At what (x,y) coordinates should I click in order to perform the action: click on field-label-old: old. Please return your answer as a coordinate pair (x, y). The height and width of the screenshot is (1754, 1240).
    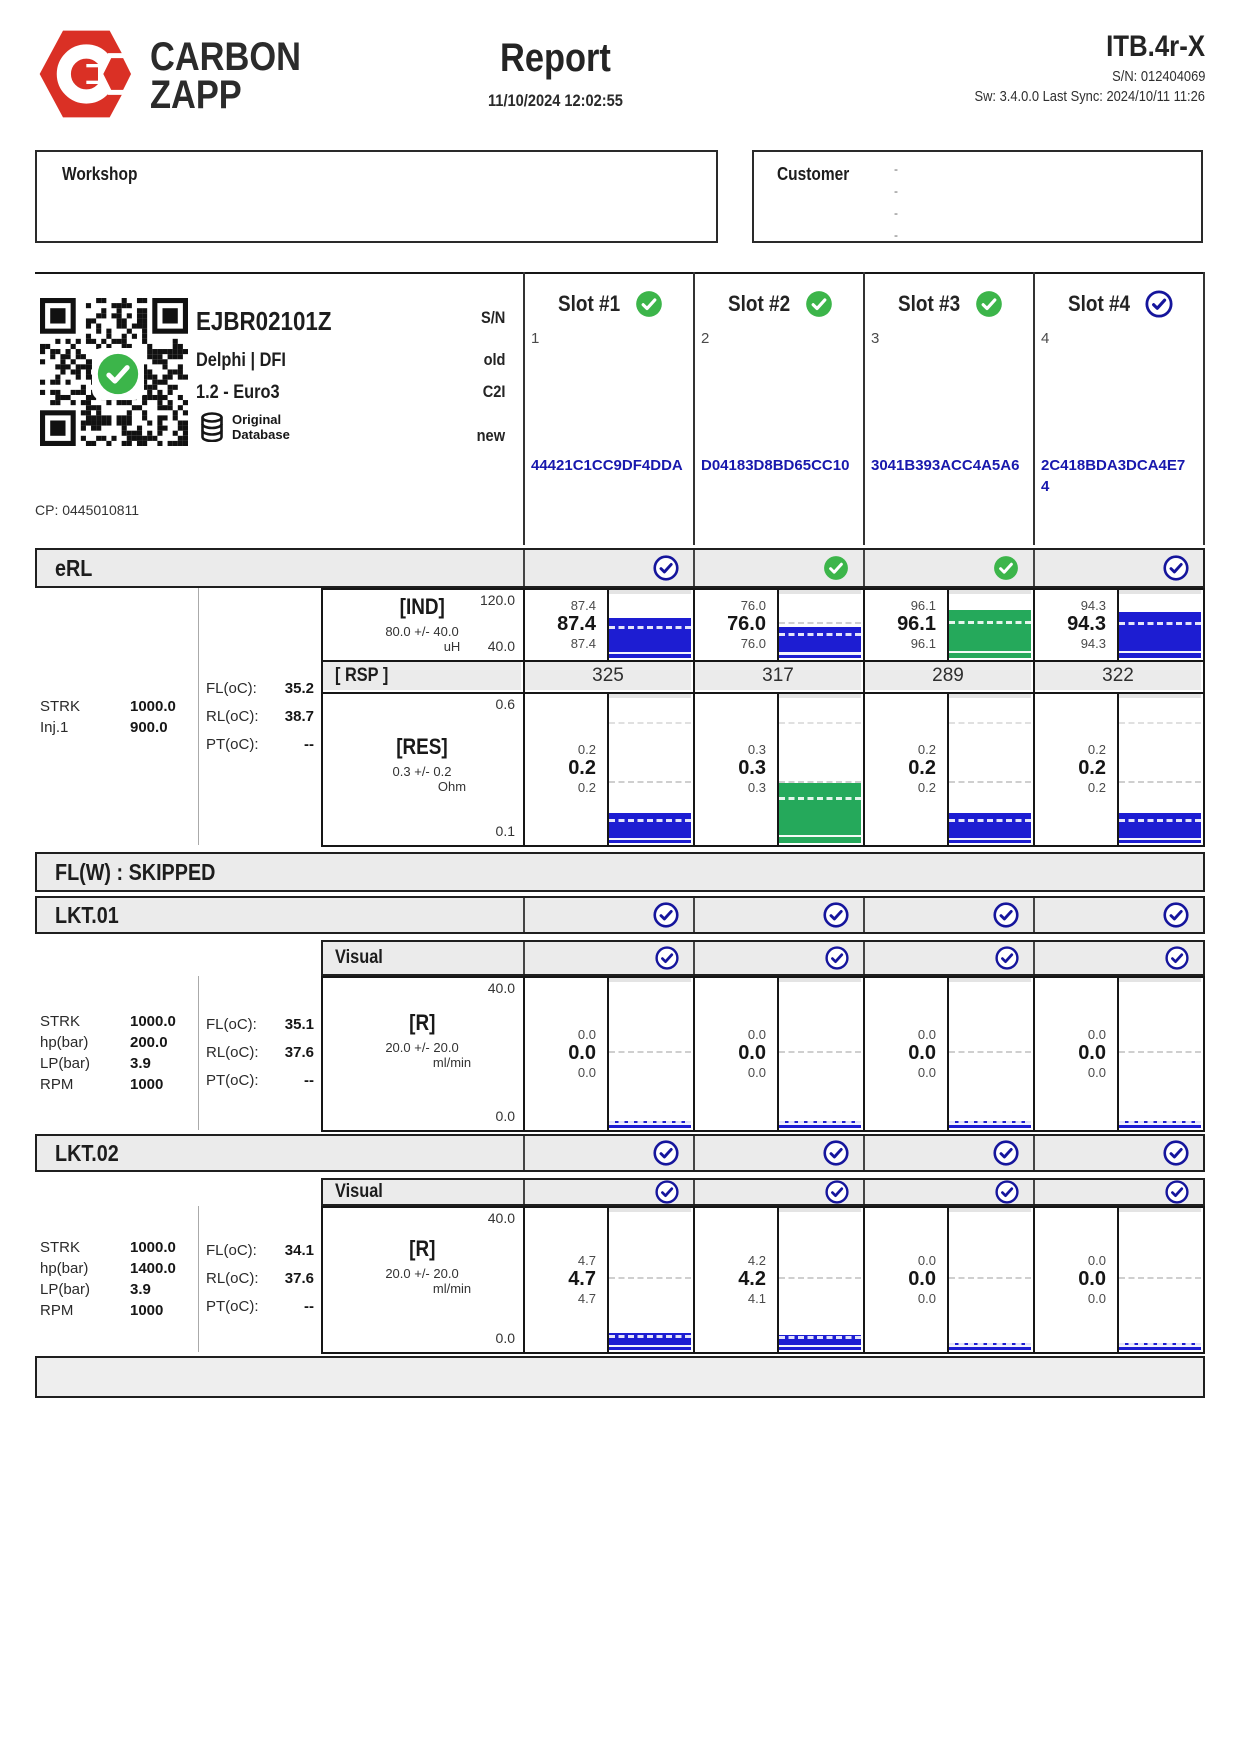
    Looking at the image, I should click on (442, 360).